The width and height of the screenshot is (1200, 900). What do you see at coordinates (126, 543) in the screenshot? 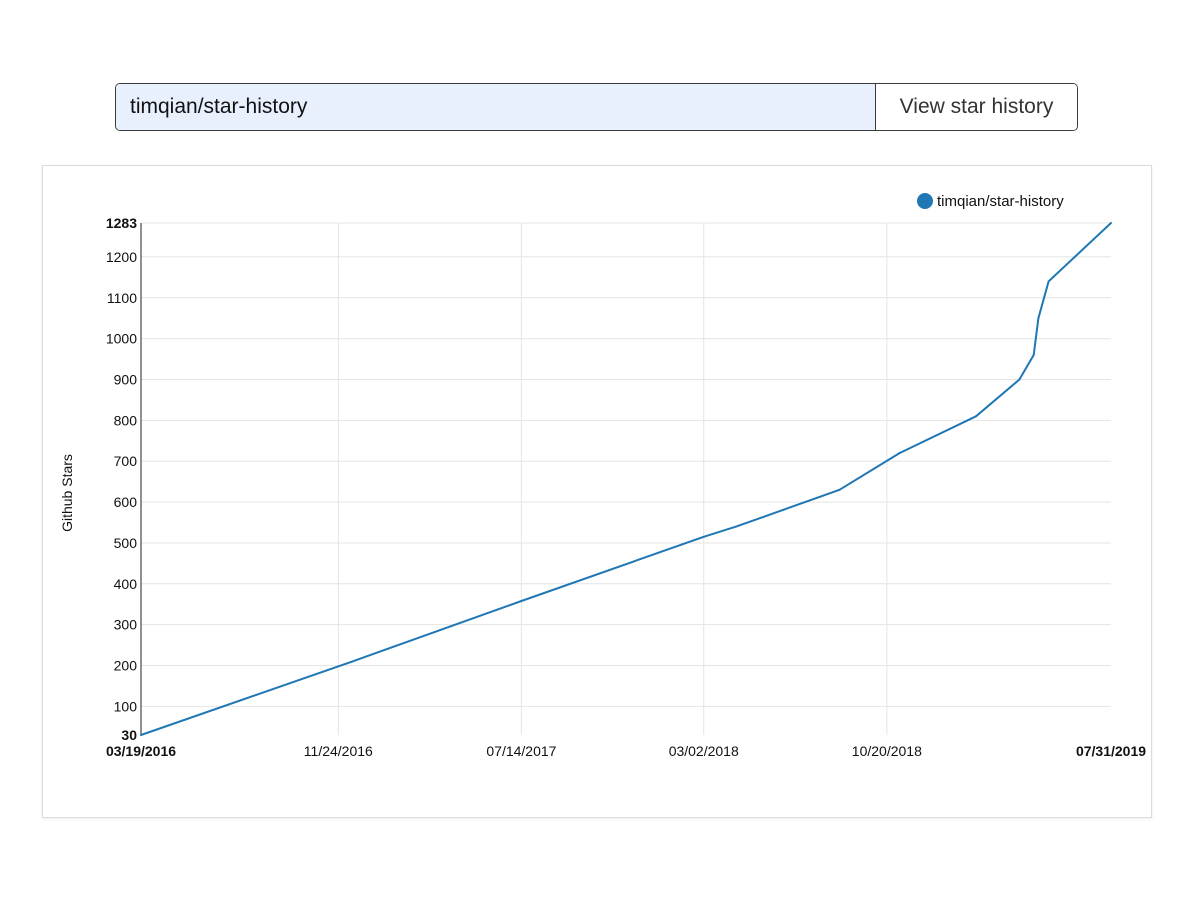
I see `y-tick-label: 500` at bounding box center [126, 543].